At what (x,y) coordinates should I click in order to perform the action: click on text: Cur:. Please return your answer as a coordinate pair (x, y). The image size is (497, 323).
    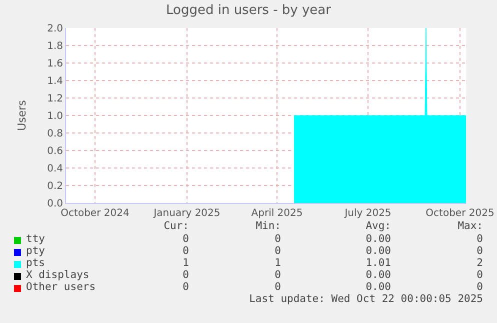
    Looking at the image, I should click on (176, 226).